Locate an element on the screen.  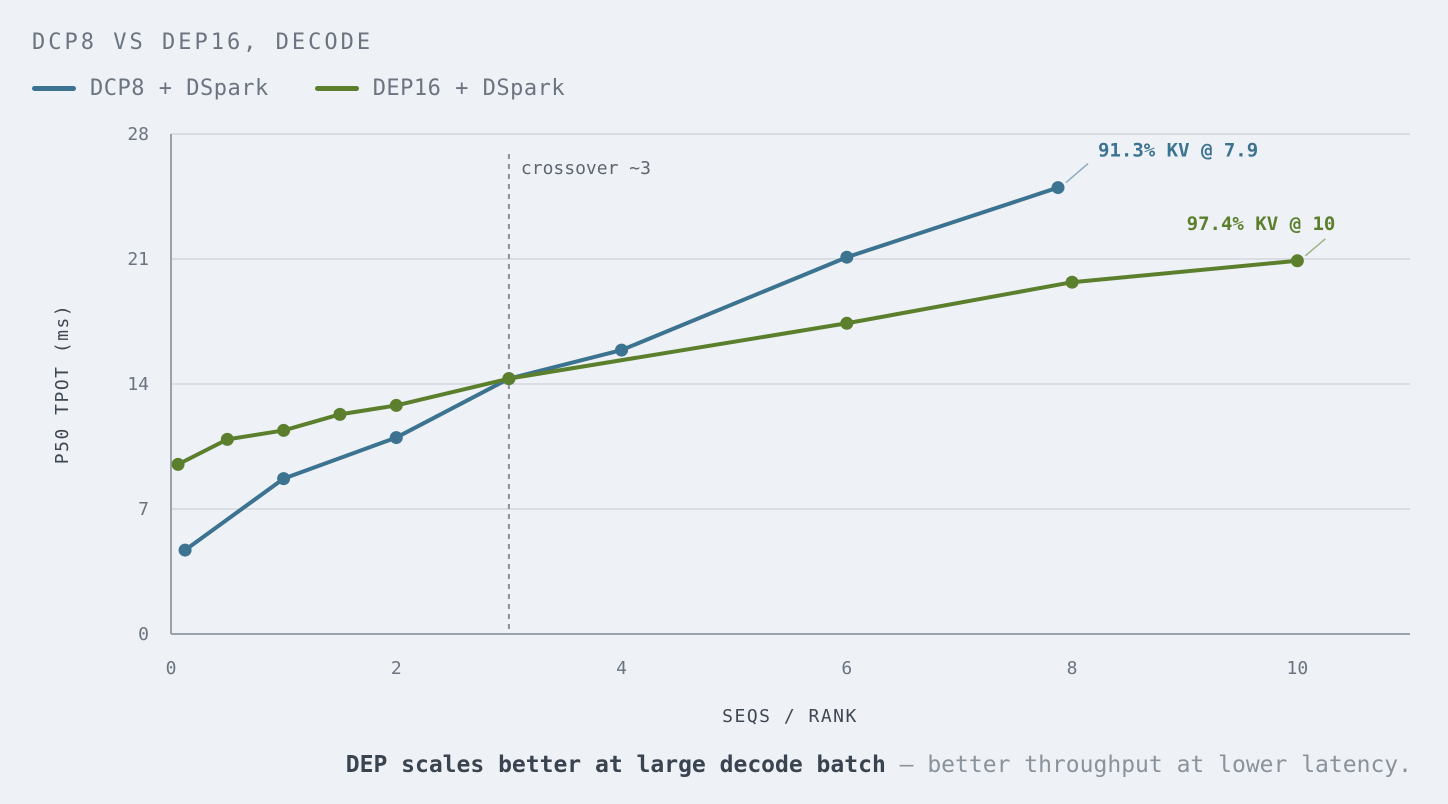
y-axis-label: P50 TPOT (ms) is located at coordinates (62, 384).